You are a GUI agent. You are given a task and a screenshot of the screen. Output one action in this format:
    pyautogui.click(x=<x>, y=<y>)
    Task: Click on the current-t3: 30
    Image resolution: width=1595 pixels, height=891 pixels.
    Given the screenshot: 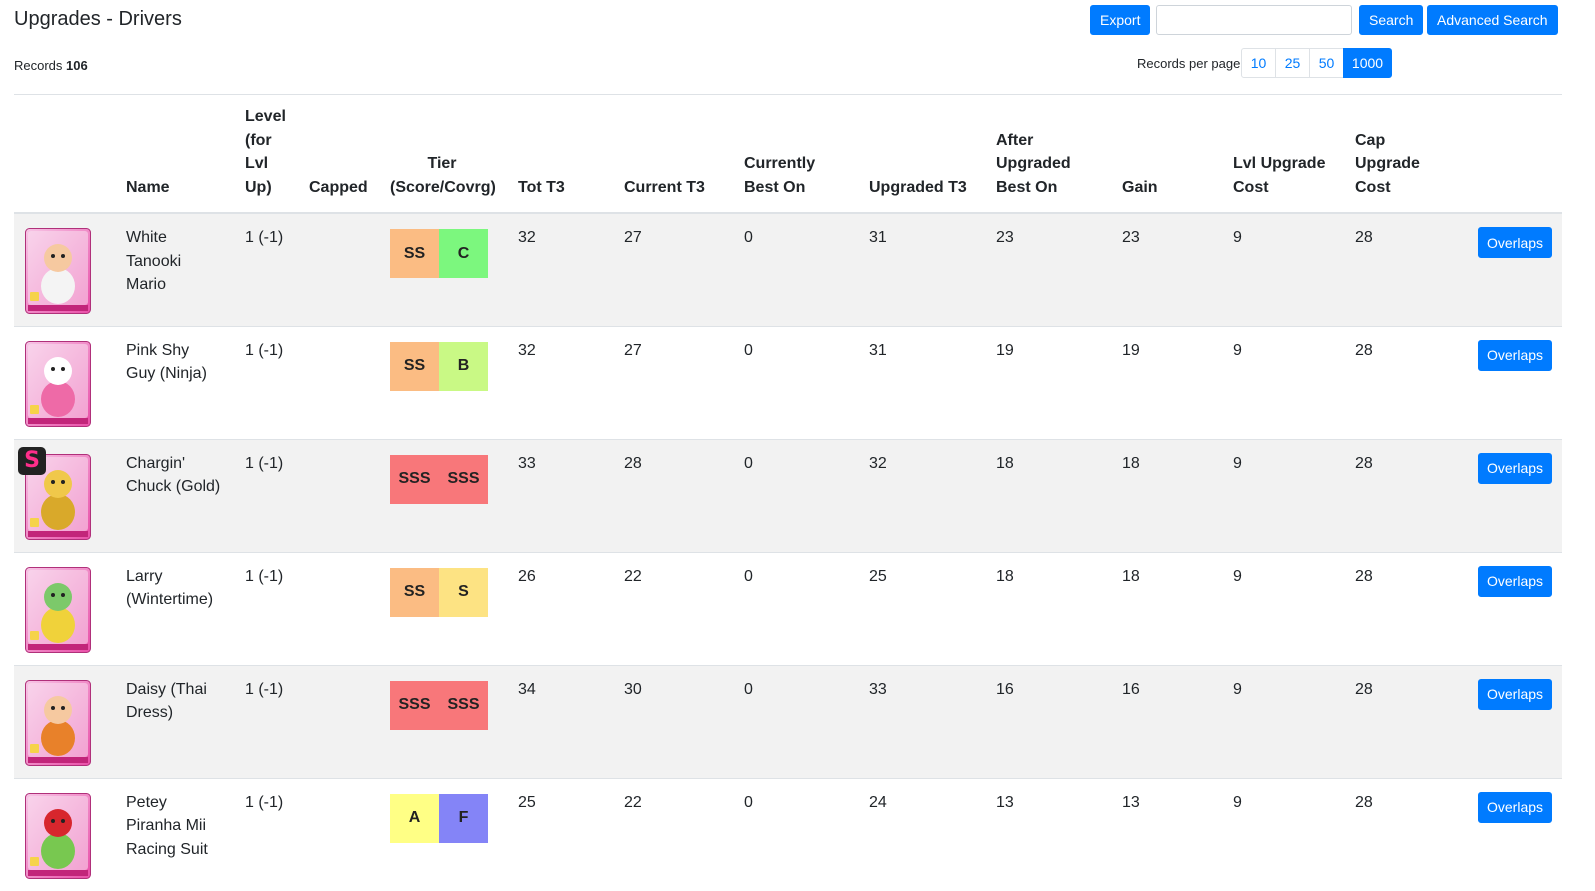 What is the action you would take?
    pyautogui.click(x=672, y=721)
    